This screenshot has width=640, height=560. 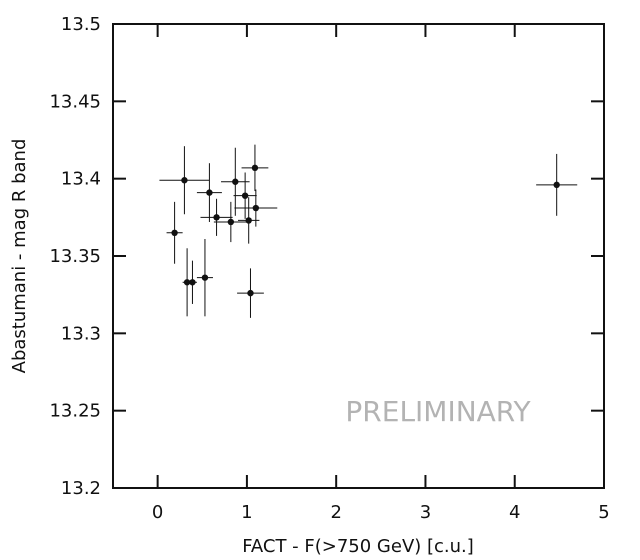 What do you see at coordinates (603, 512) in the screenshot?
I see `x-tick-label: 5` at bounding box center [603, 512].